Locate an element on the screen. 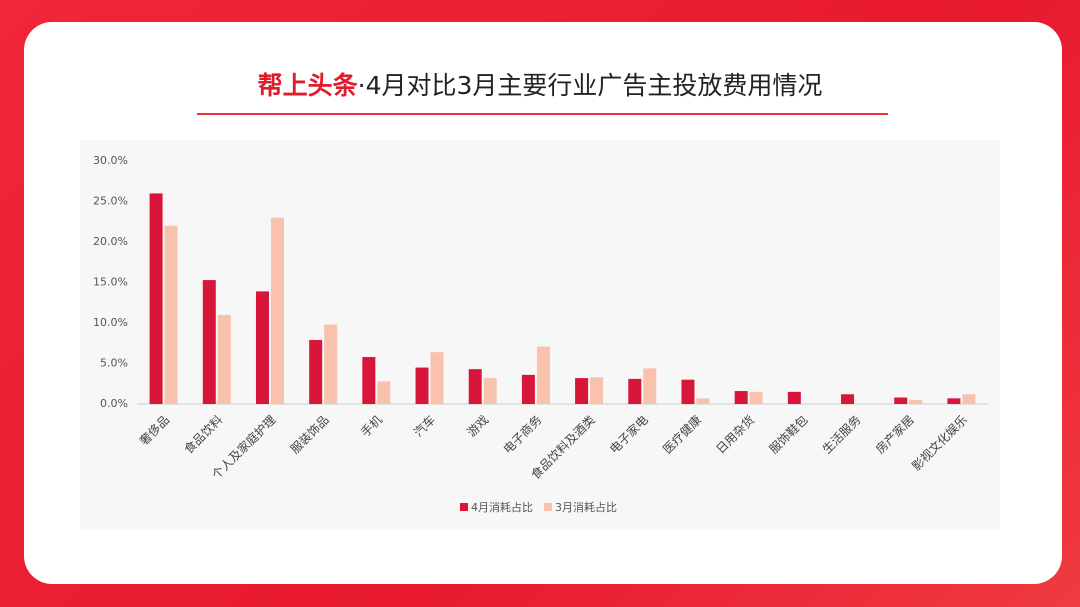  y-tick-label: 10.0% is located at coordinates (110, 322).